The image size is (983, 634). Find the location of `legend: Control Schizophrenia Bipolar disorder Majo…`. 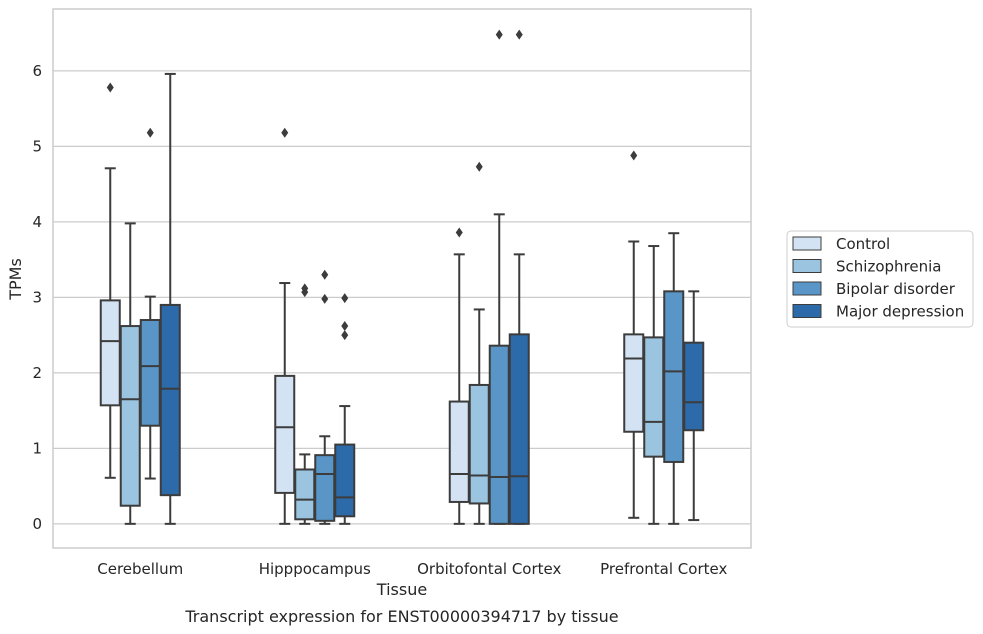

legend: Control Schizophrenia Bipolar disorder Majo… is located at coordinates (880, 279).